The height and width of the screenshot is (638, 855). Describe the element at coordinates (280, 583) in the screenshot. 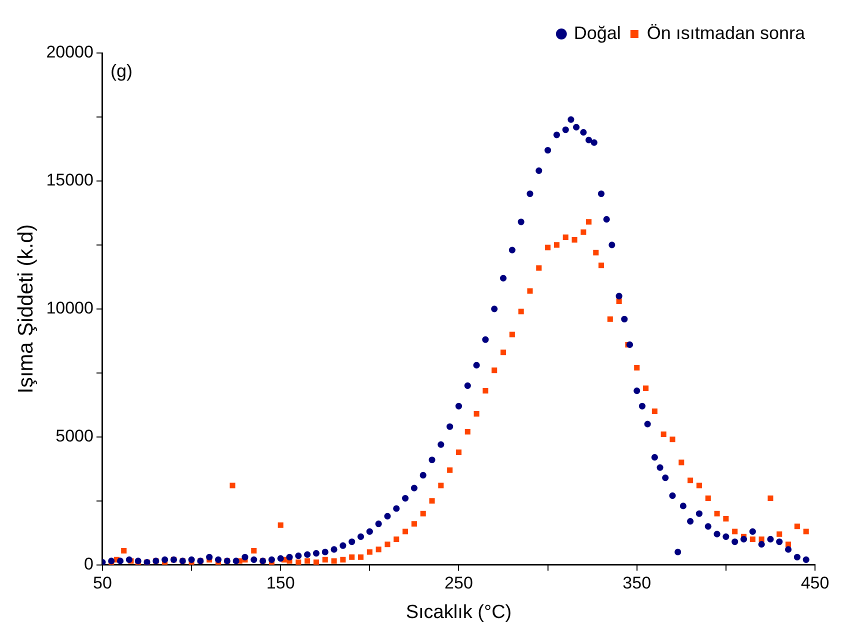

I see `x-tick-label: 150` at that location.